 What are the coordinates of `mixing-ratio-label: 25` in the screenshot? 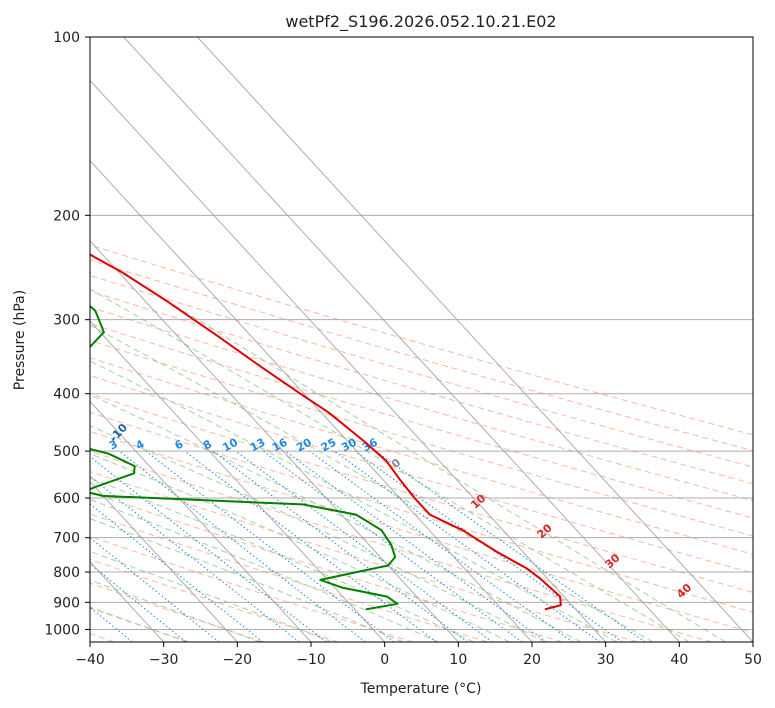 It's located at (329, 445).